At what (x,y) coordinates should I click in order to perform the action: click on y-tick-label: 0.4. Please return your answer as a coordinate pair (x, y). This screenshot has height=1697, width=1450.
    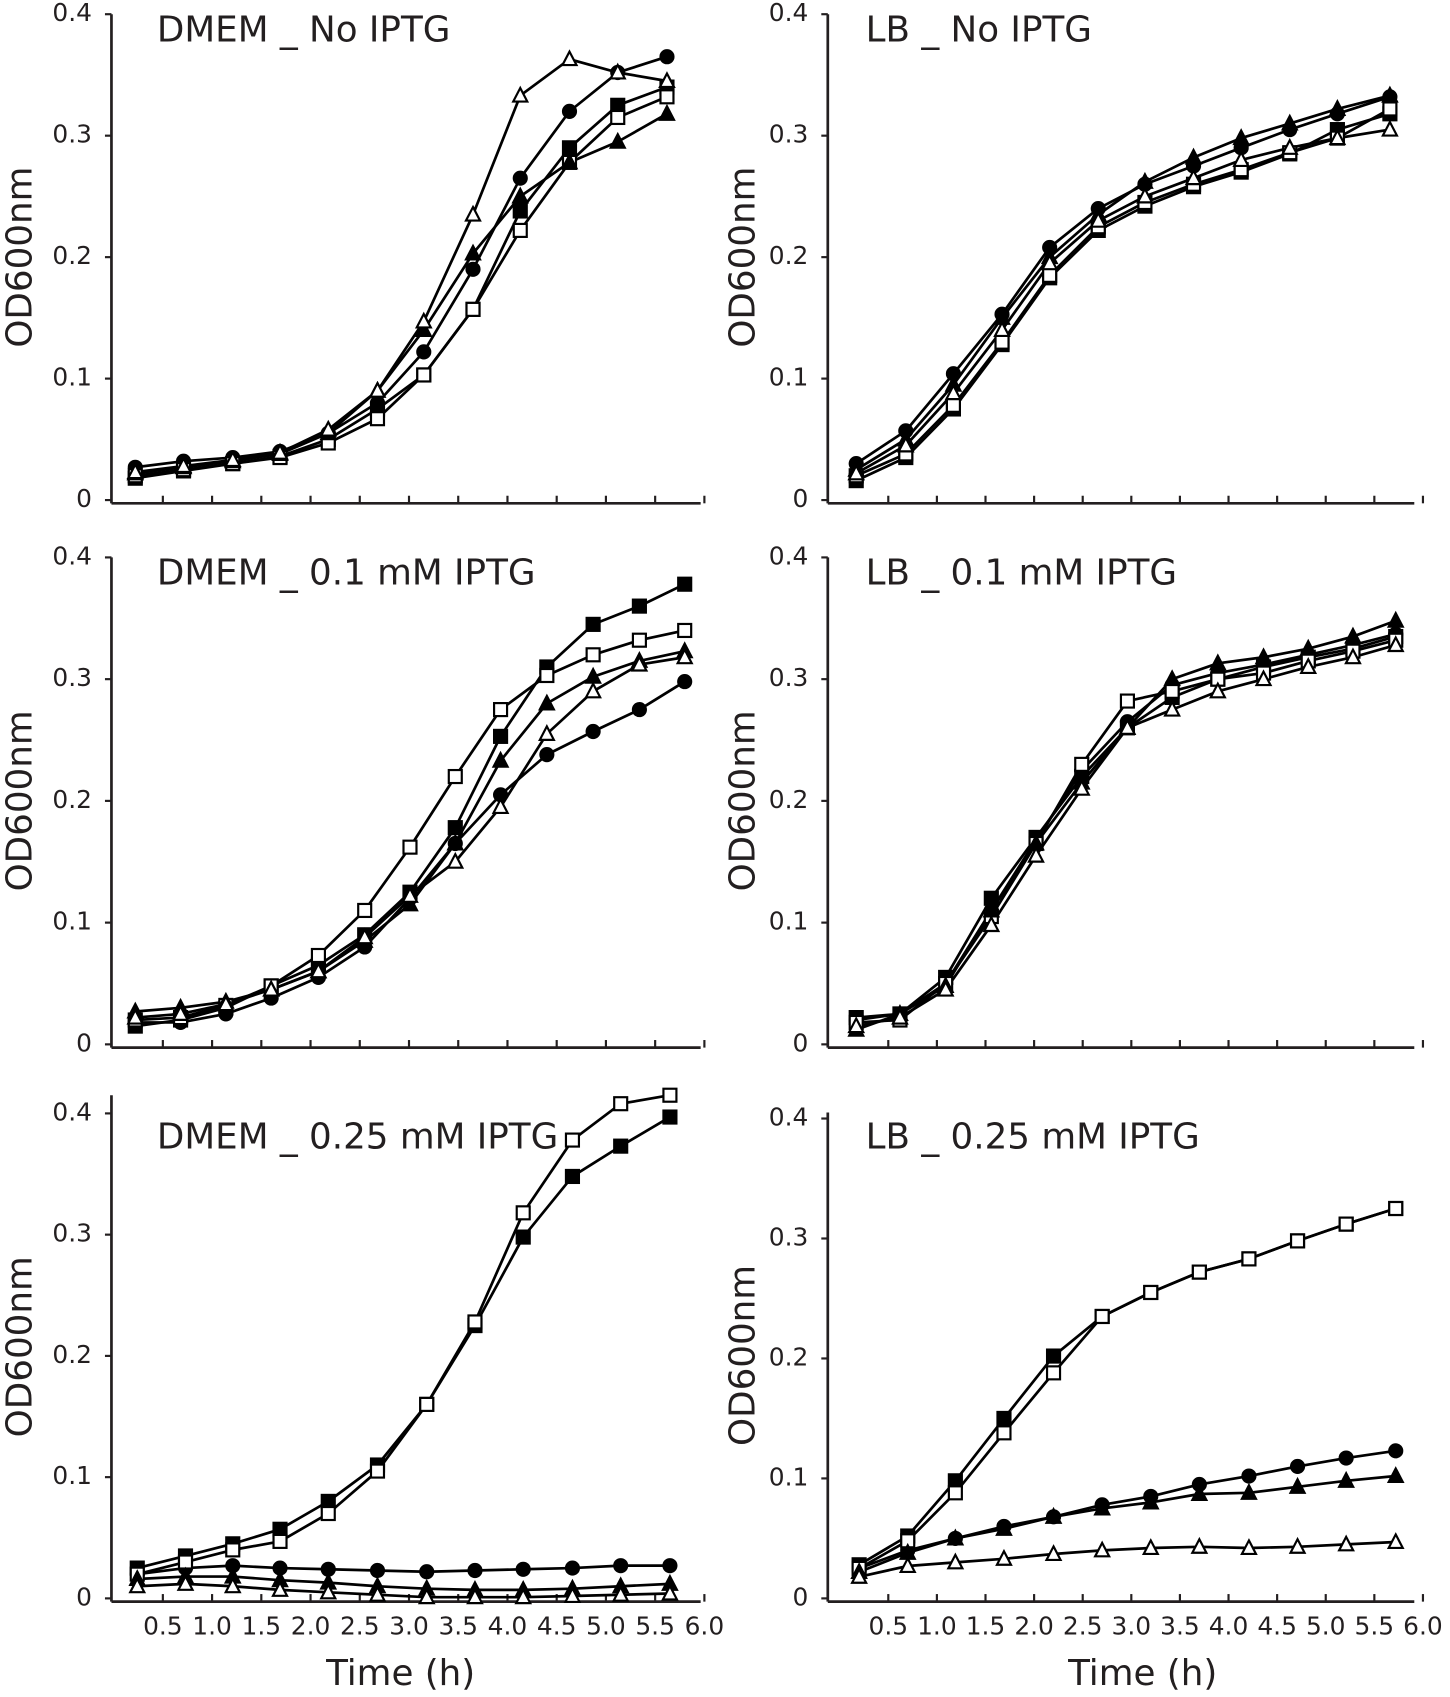
    Looking at the image, I should click on (72, 1111).